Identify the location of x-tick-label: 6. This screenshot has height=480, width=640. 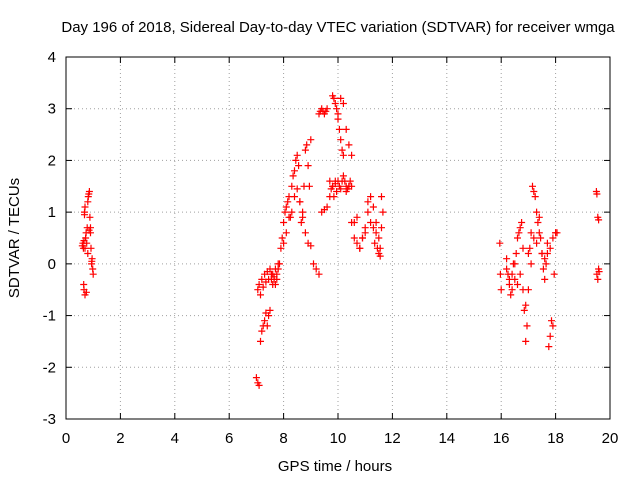
(229, 438).